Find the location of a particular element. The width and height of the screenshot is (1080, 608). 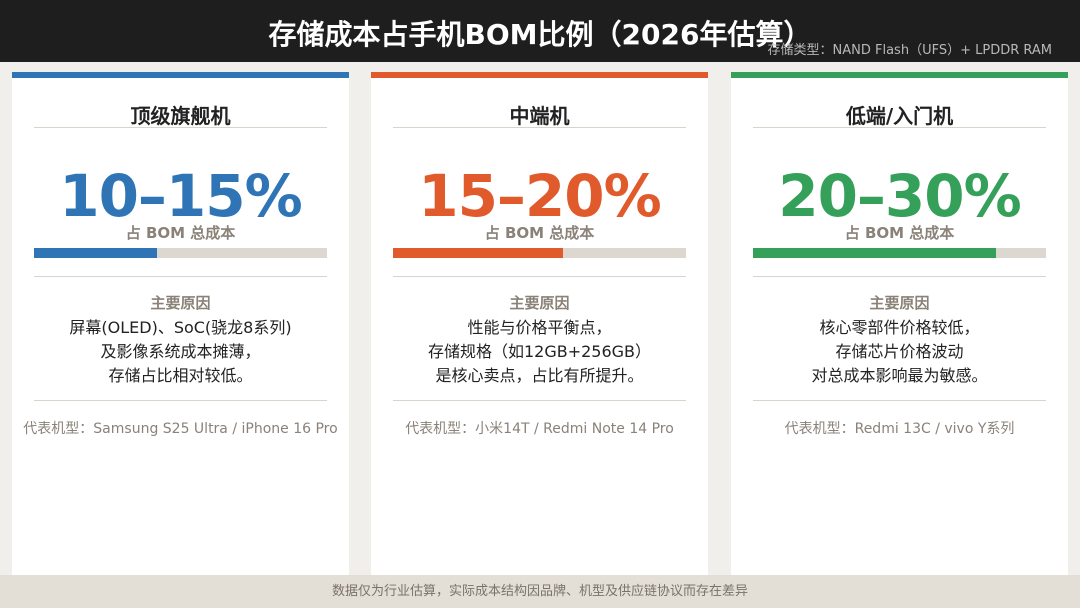

card-title: 低端/入门机 is located at coordinates (899, 116).